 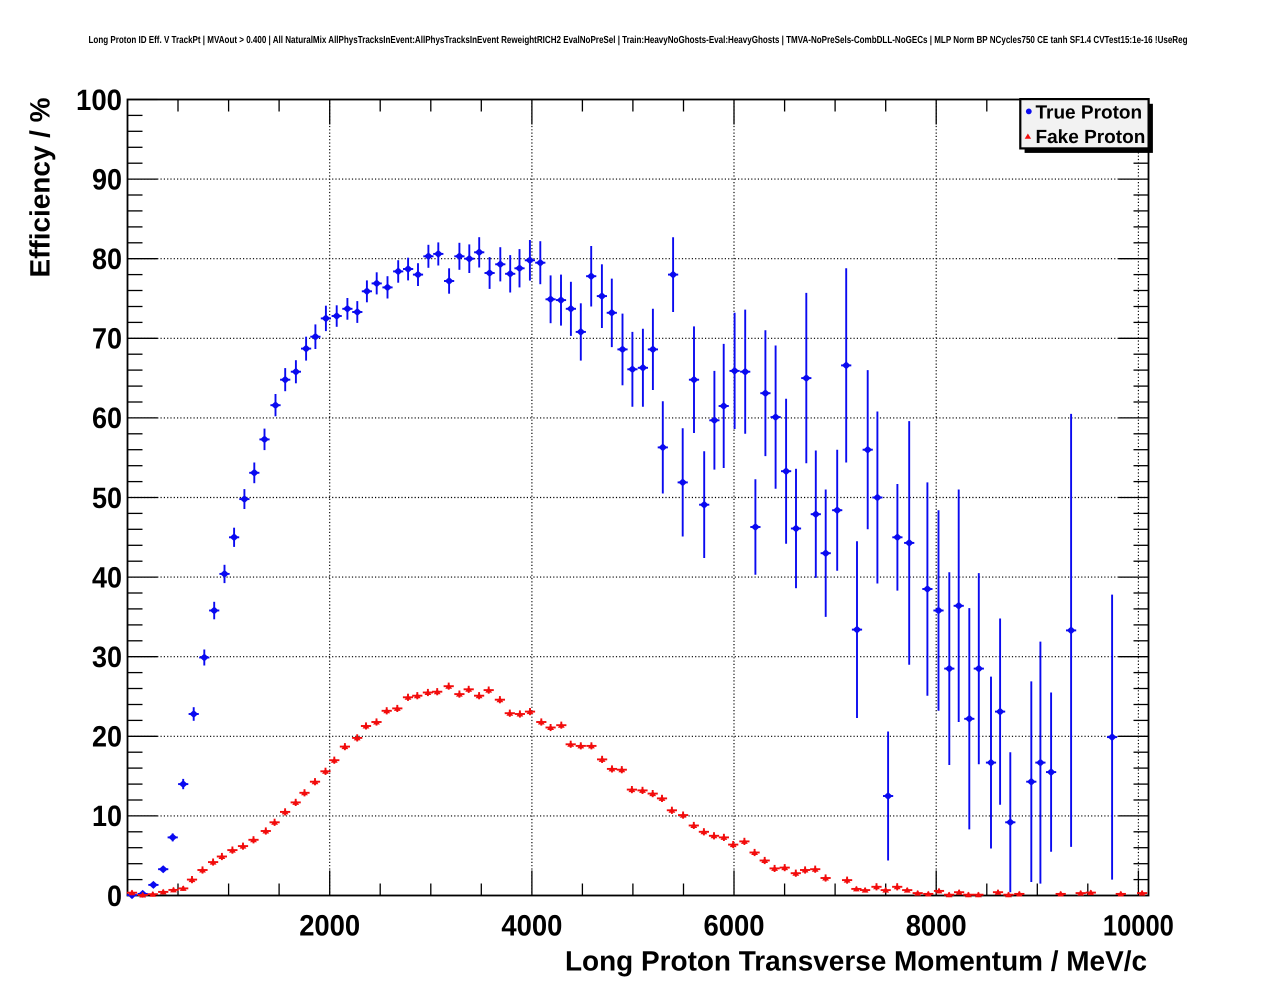 I want to click on svg-text: True Proton, so click(x=1089, y=112).